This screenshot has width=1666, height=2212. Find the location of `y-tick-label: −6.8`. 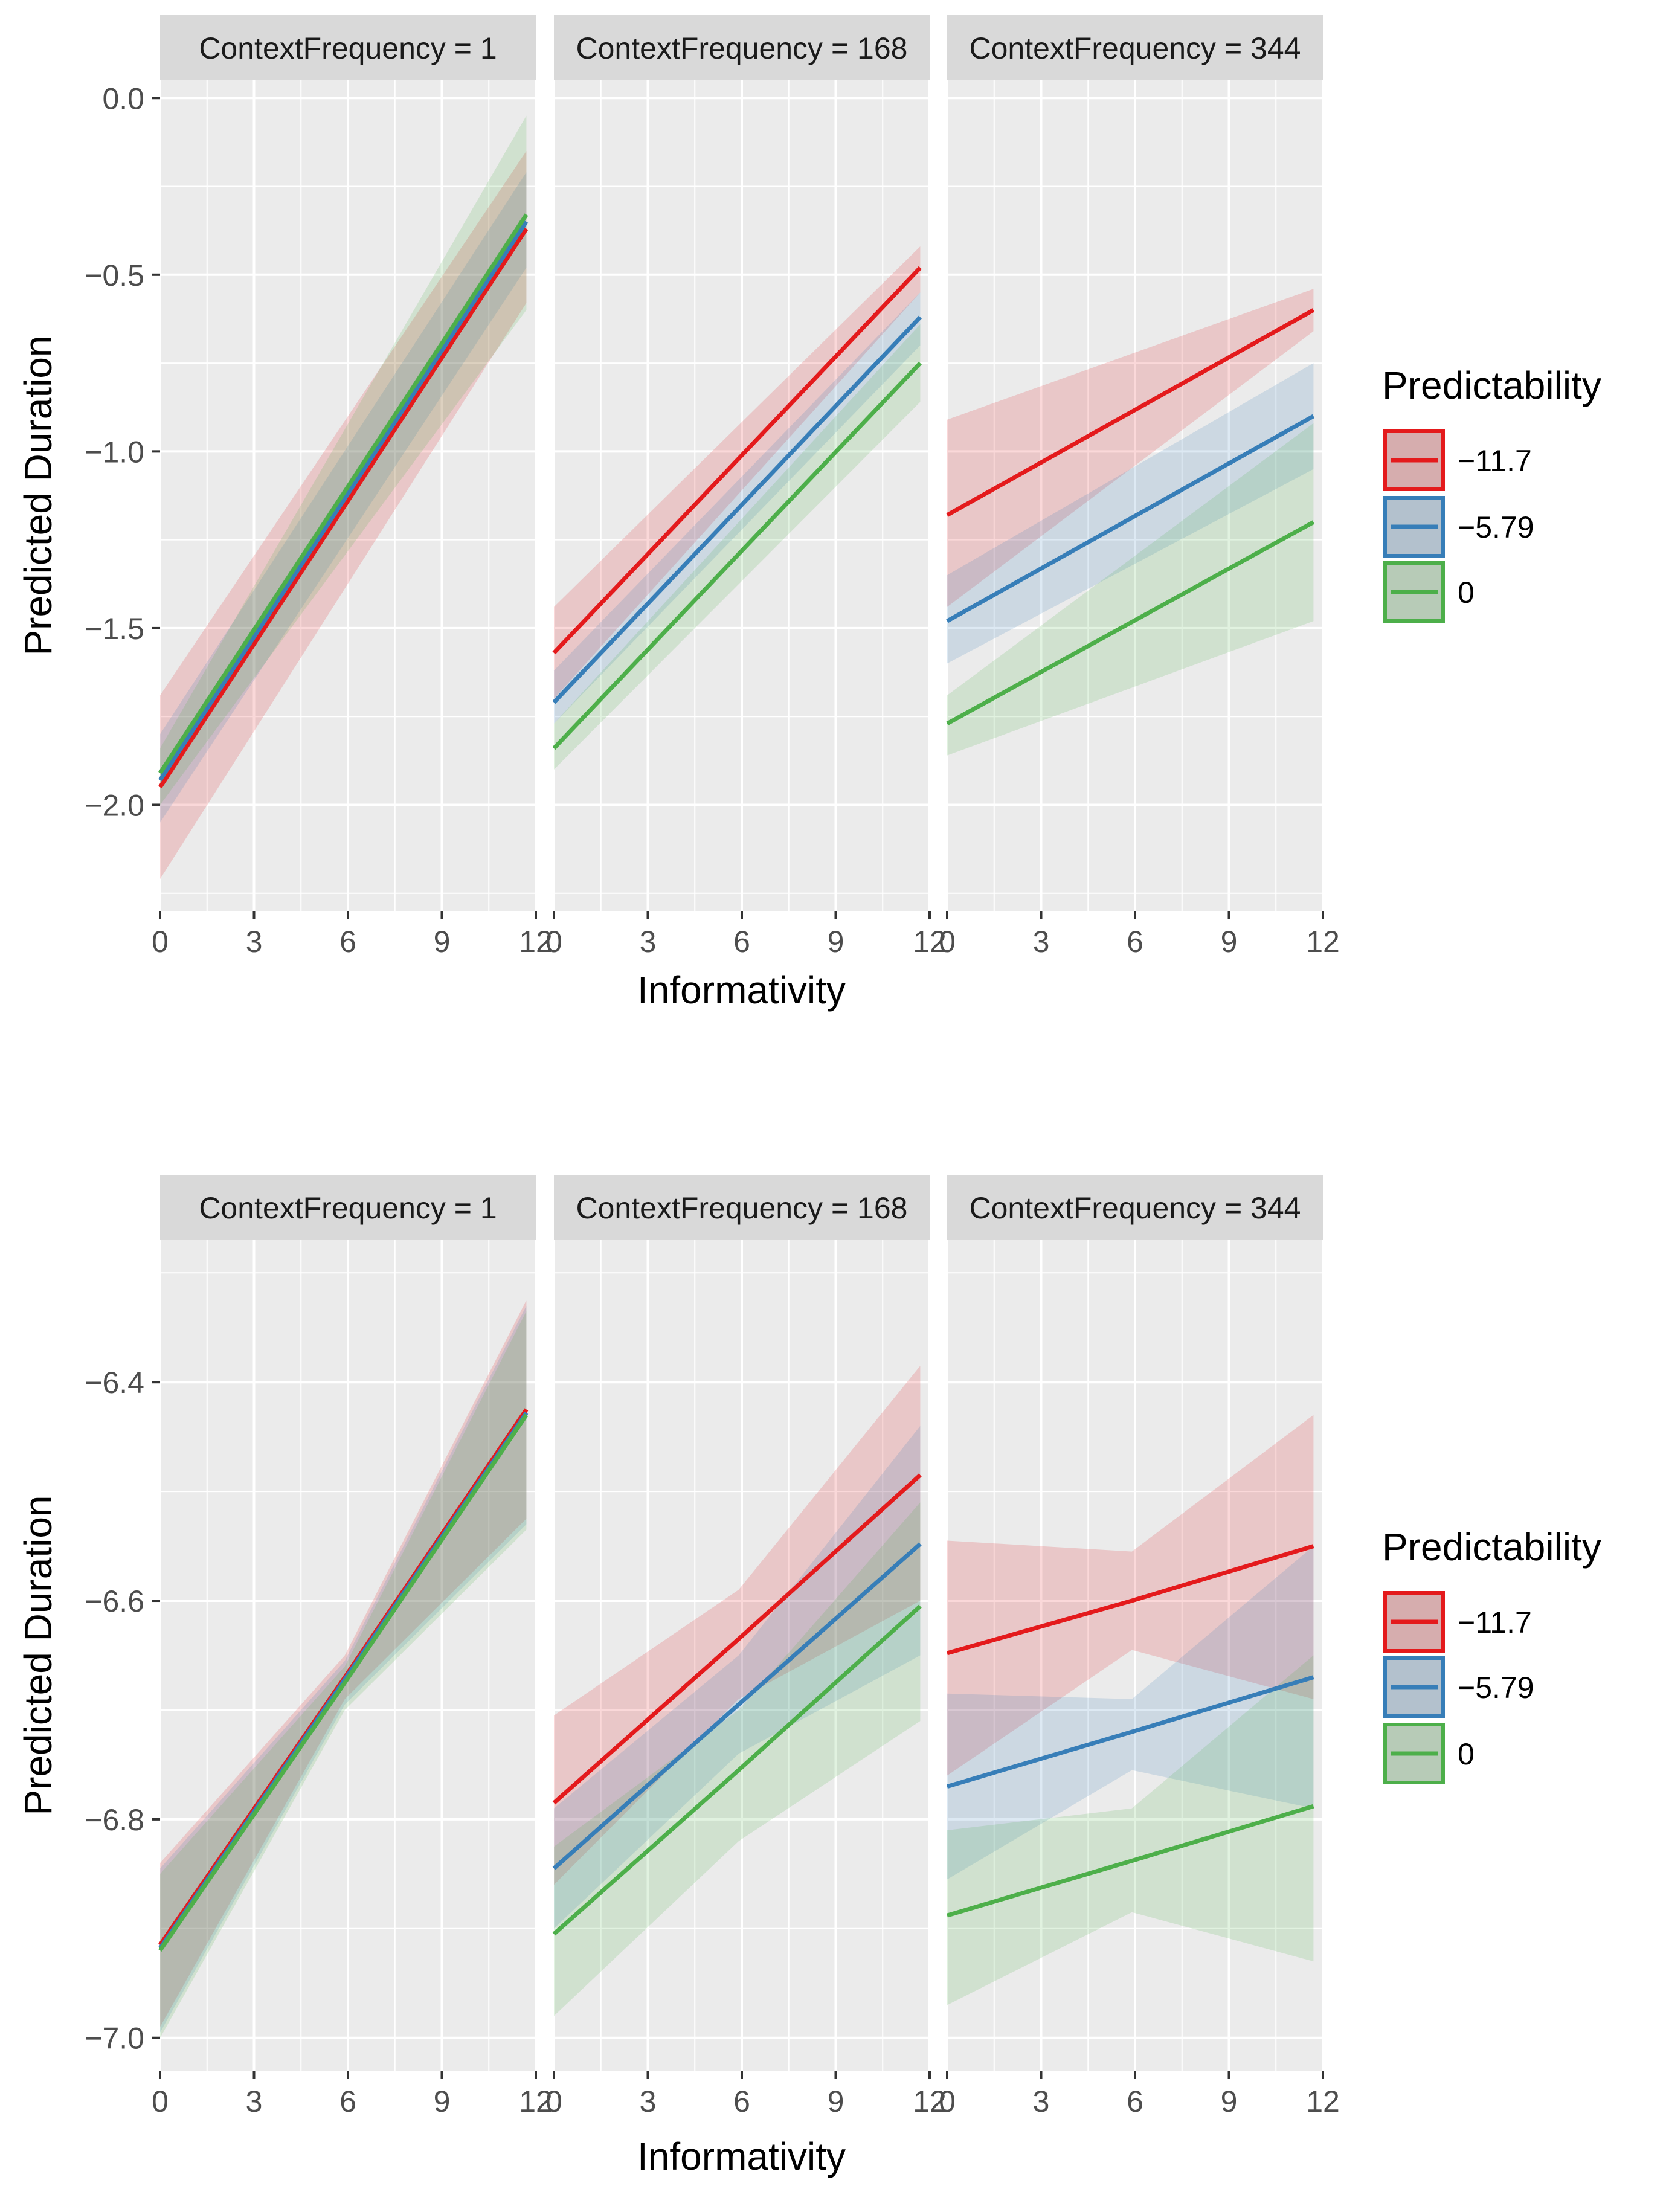

y-tick-label: −6.8 is located at coordinates (114, 1820).